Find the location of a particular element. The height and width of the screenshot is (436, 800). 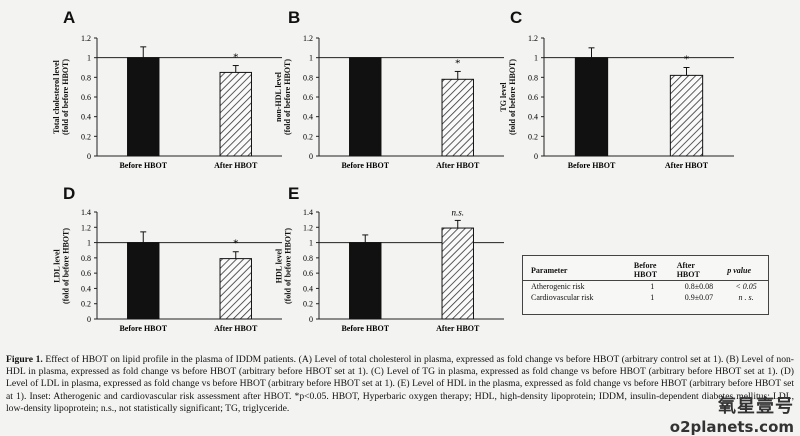

inset-cell: Cardiovascular risk is located at coordinates (562, 297).